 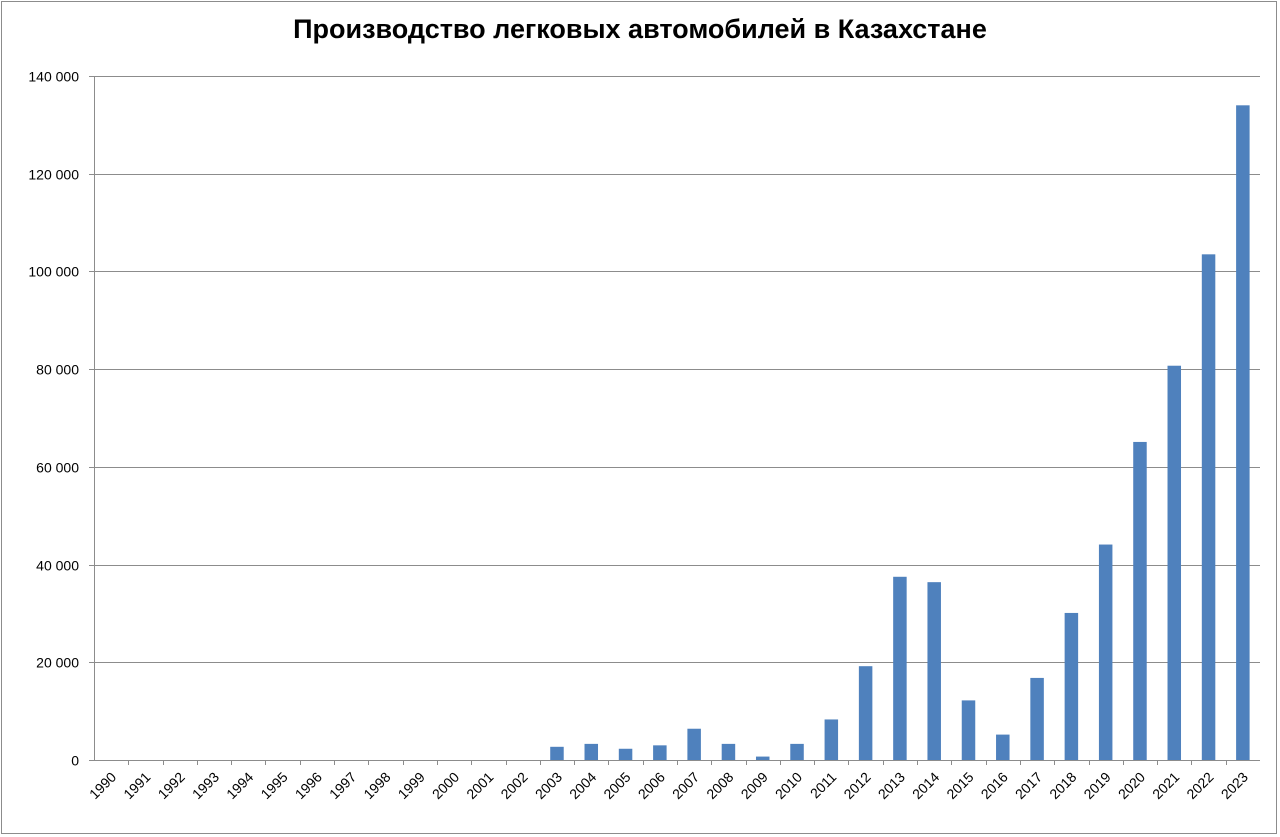 I want to click on x-tick-label: 1994, so click(x=239, y=785).